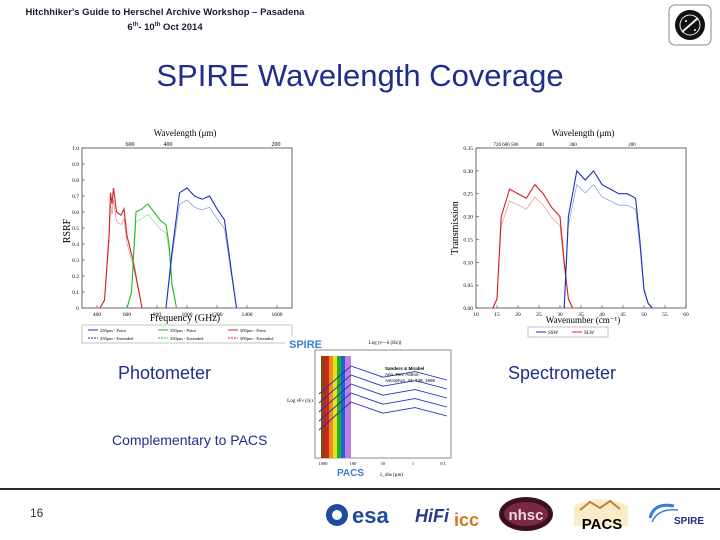  I want to click on x-tick-label: 30, so click(560, 315).